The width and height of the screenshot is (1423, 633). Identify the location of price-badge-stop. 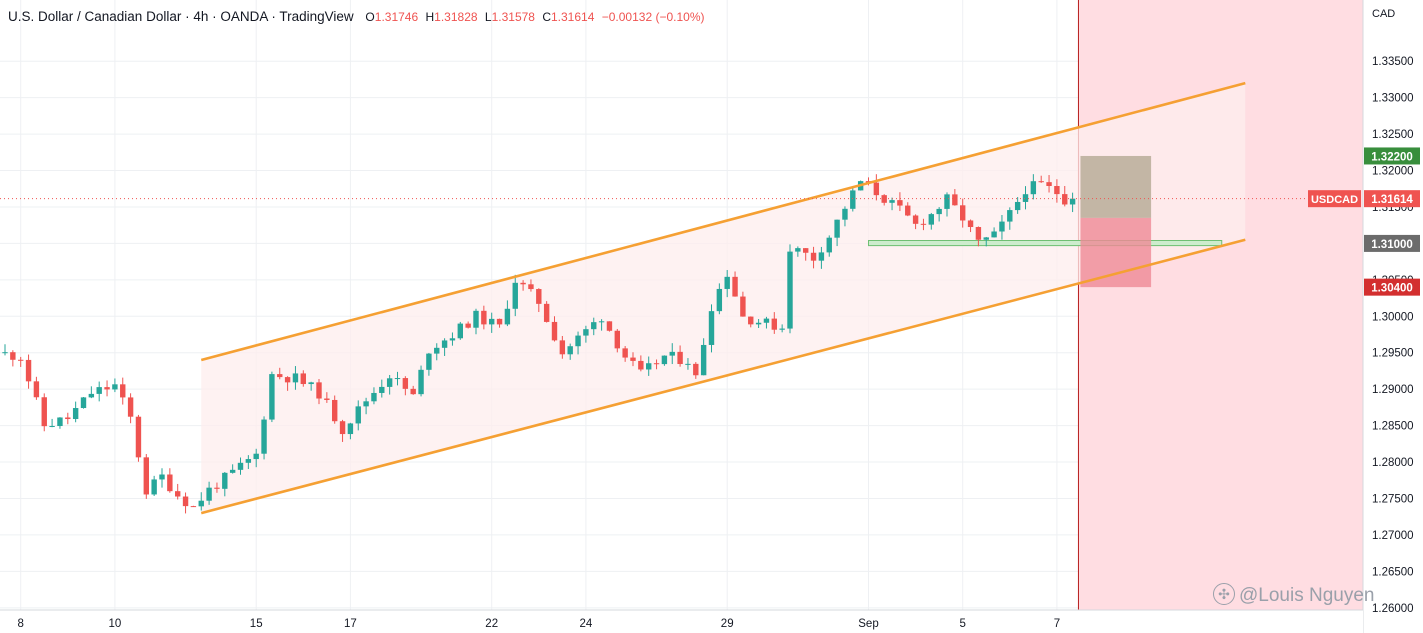
(1392, 287).